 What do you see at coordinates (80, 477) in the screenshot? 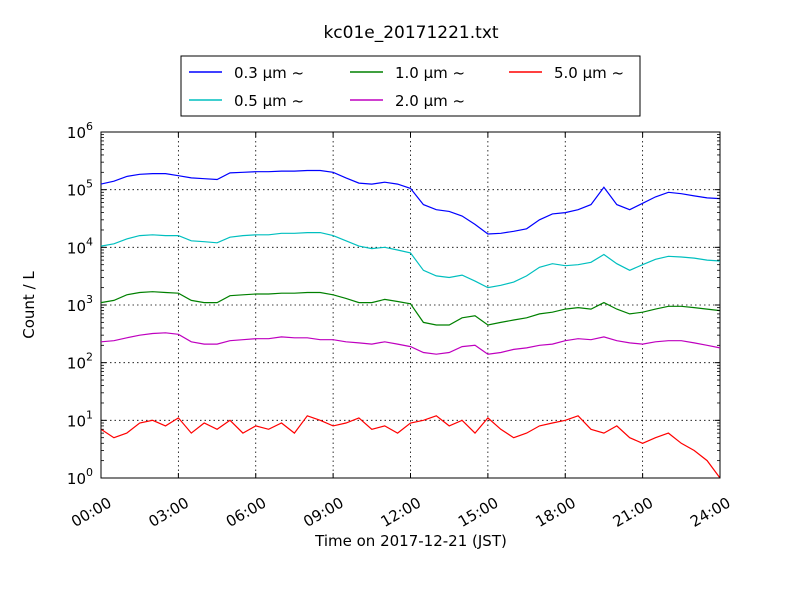
I see `y-tick-label: 10⁰` at bounding box center [80, 477].